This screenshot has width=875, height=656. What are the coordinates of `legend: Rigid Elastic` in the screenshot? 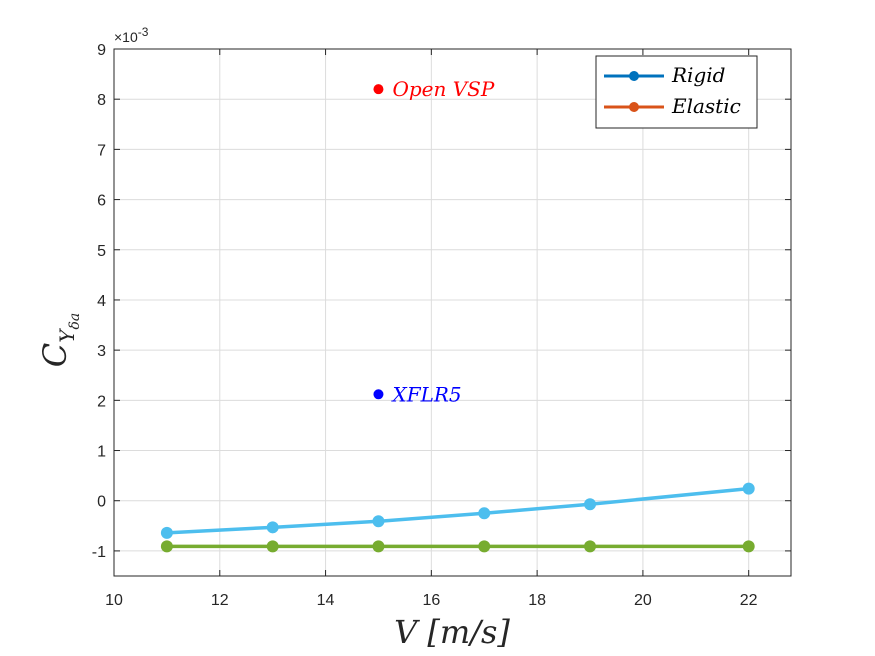 It's located at (676, 92).